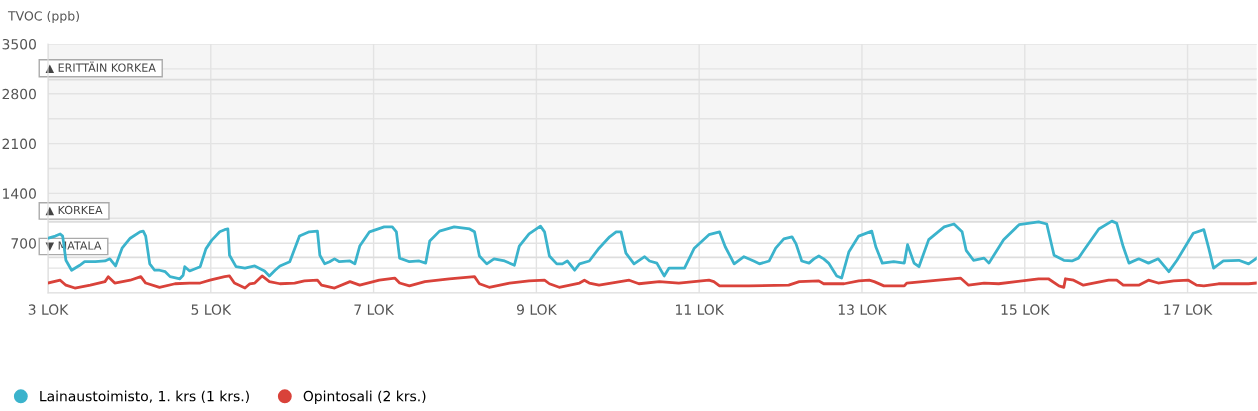  What do you see at coordinates (48, 309) in the screenshot?
I see `x-tick-label: 3 LOK` at bounding box center [48, 309].